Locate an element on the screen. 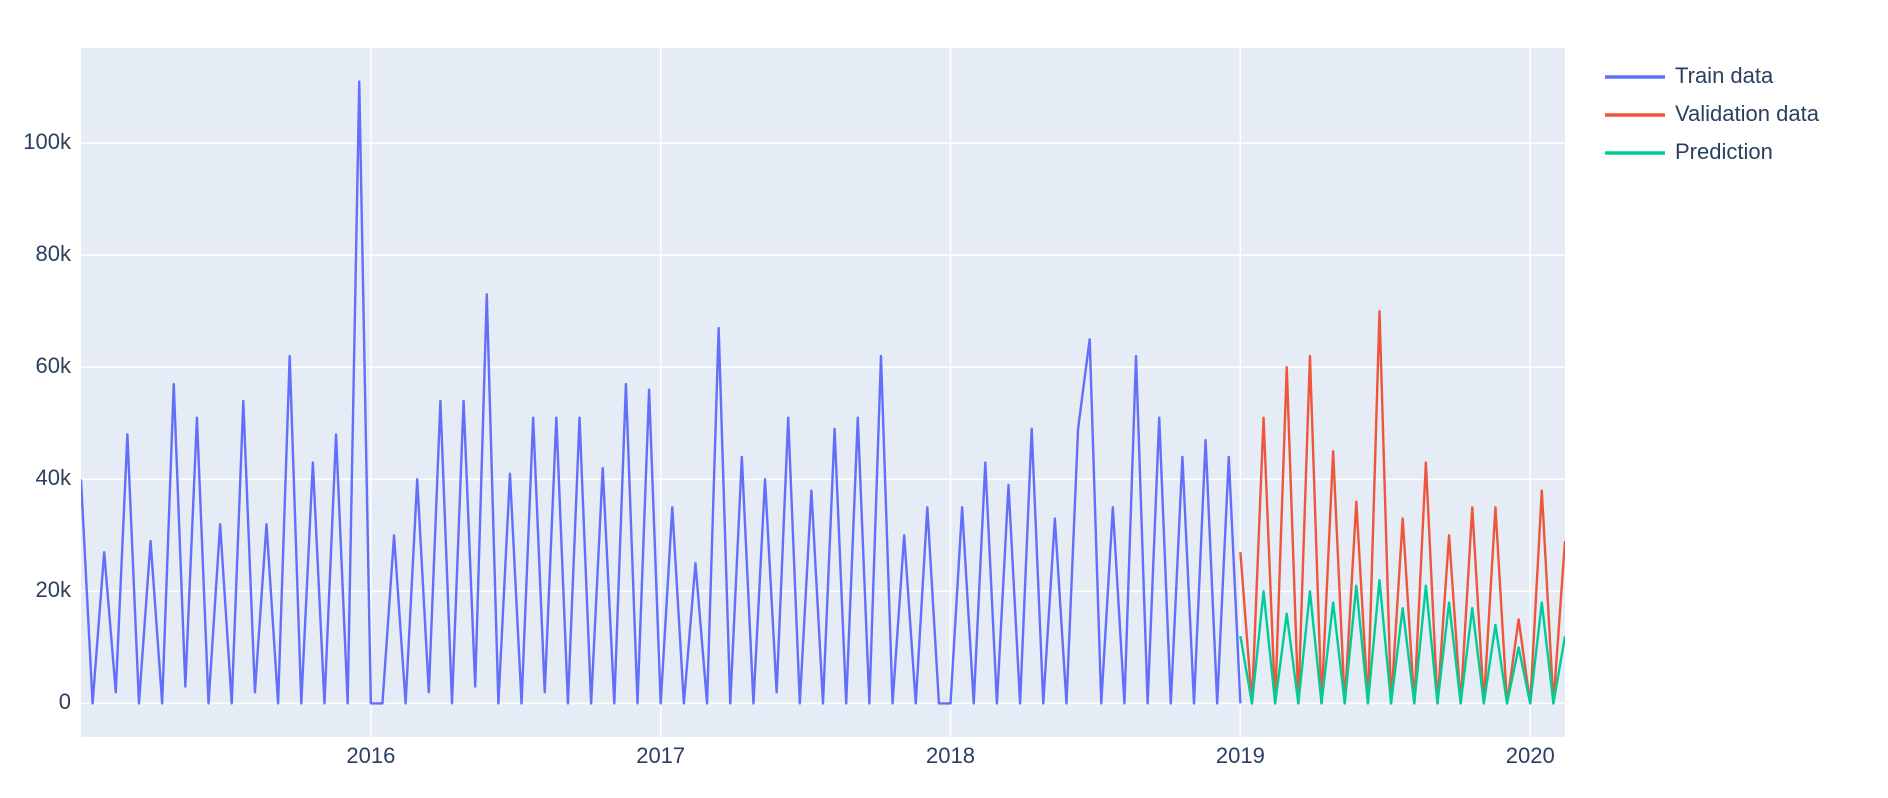 The height and width of the screenshot is (798, 1888). x-tick-label: 2017 is located at coordinates (660, 755).